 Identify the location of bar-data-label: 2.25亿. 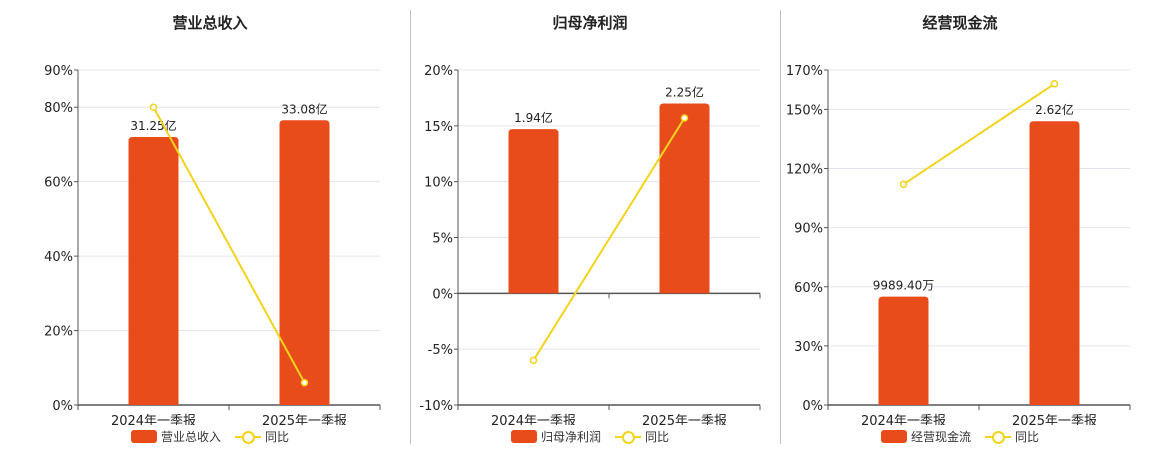
(684, 92).